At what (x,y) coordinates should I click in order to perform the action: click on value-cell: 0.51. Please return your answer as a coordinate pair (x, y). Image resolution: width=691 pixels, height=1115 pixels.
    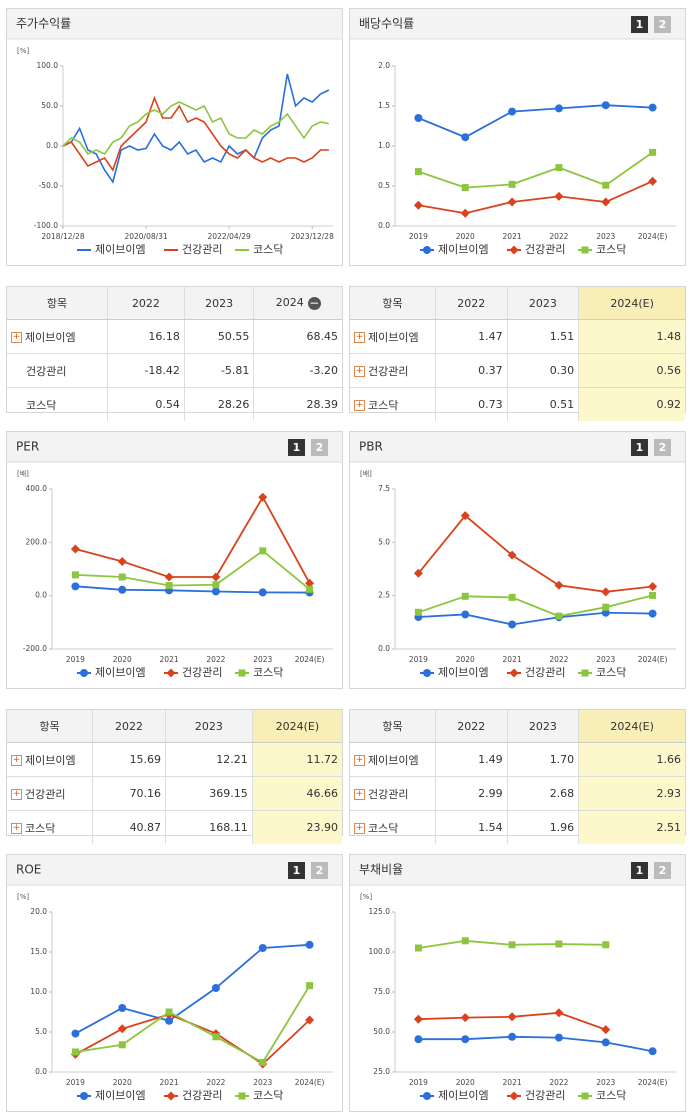
    Looking at the image, I should click on (542, 404).